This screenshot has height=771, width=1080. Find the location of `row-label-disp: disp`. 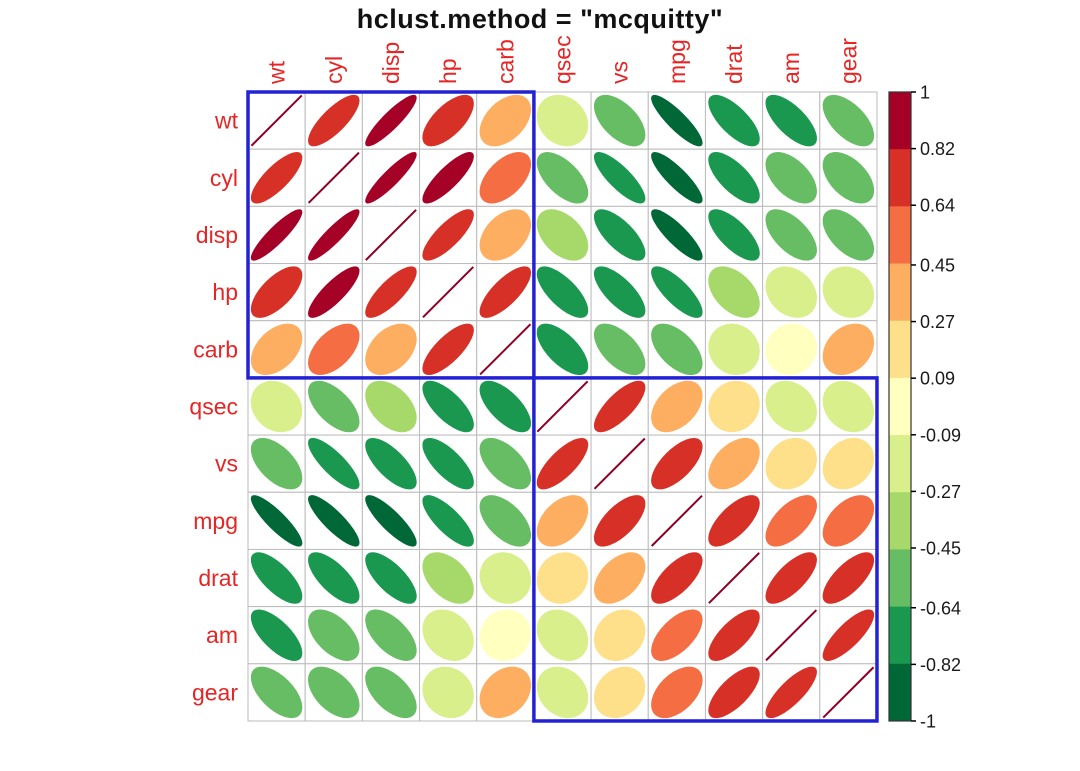

row-label-disp: disp is located at coordinates (217, 235).